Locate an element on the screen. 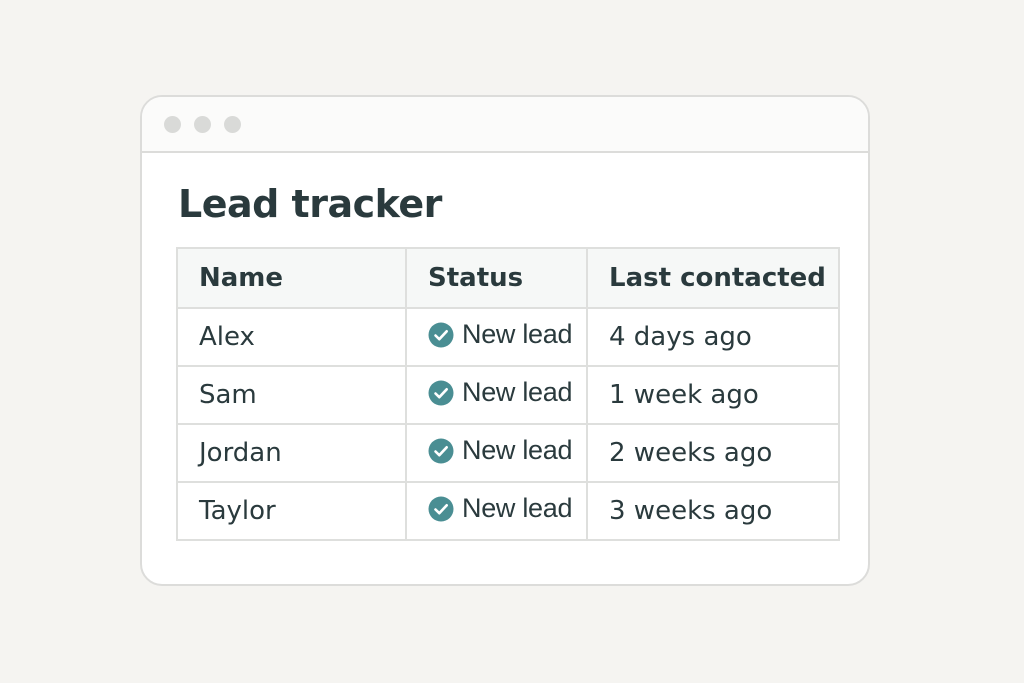  last-contacted-cell: 1 week ago is located at coordinates (713, 395).